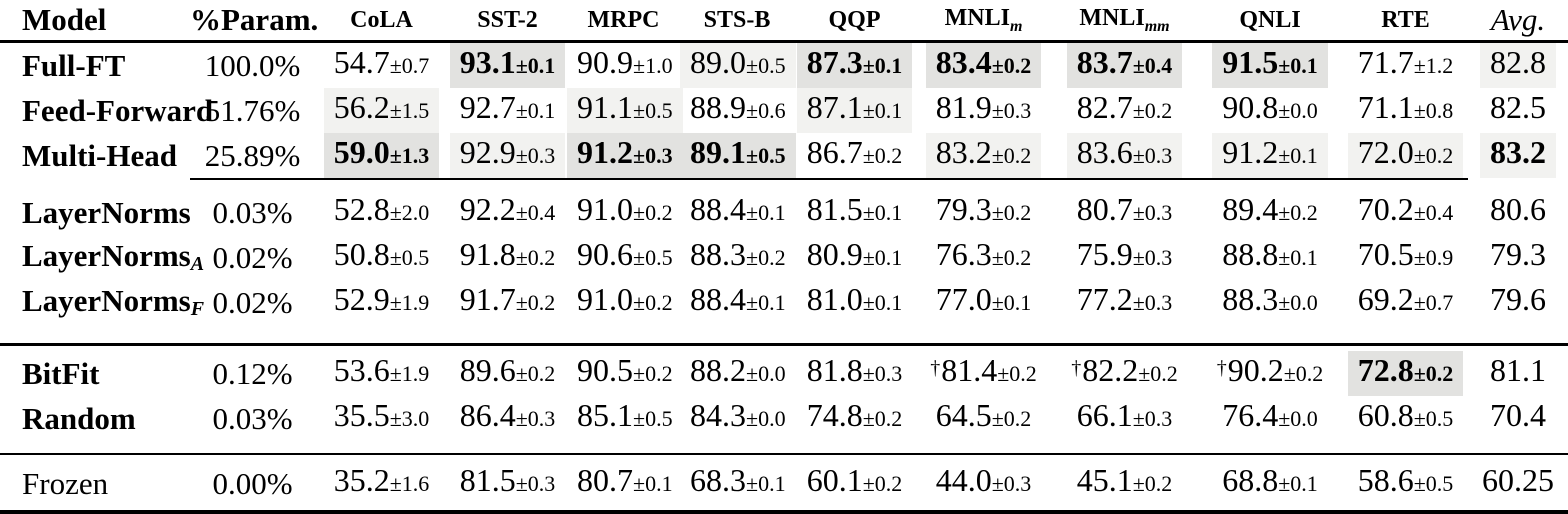 Image resolution: width=1568 pixels, height=514 pixels. I want to click on cell-qqp: 74.8±0.2, so click(854, 425).